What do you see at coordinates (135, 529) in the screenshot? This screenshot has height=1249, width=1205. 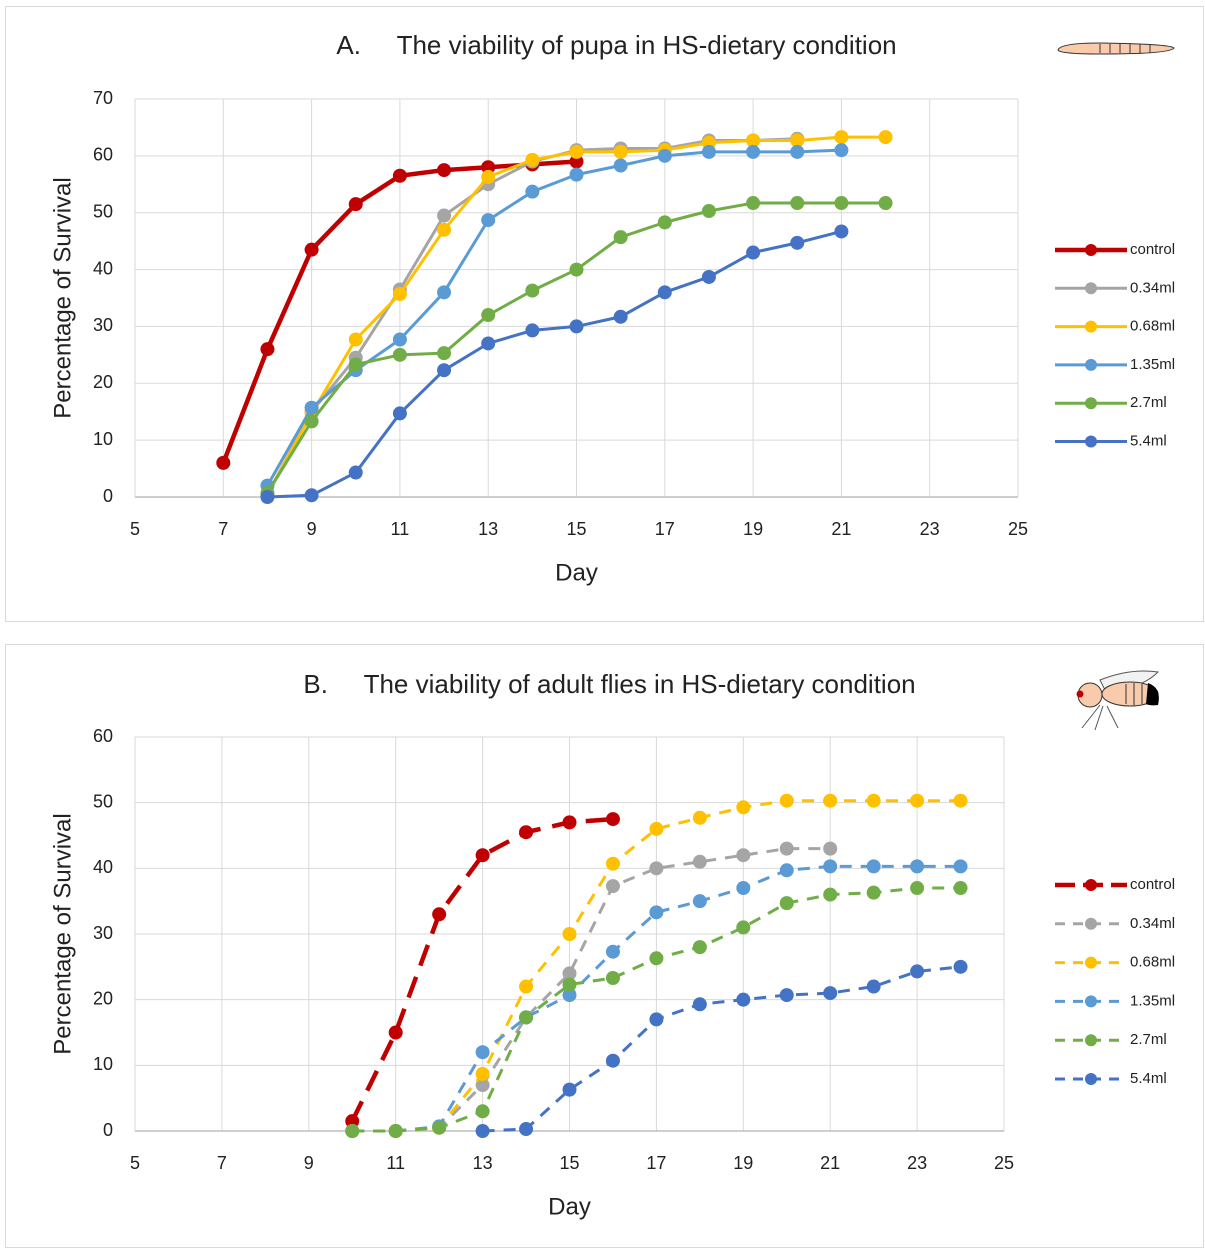 I see `x-tick-label: 5` at bounding box center [135, 529].